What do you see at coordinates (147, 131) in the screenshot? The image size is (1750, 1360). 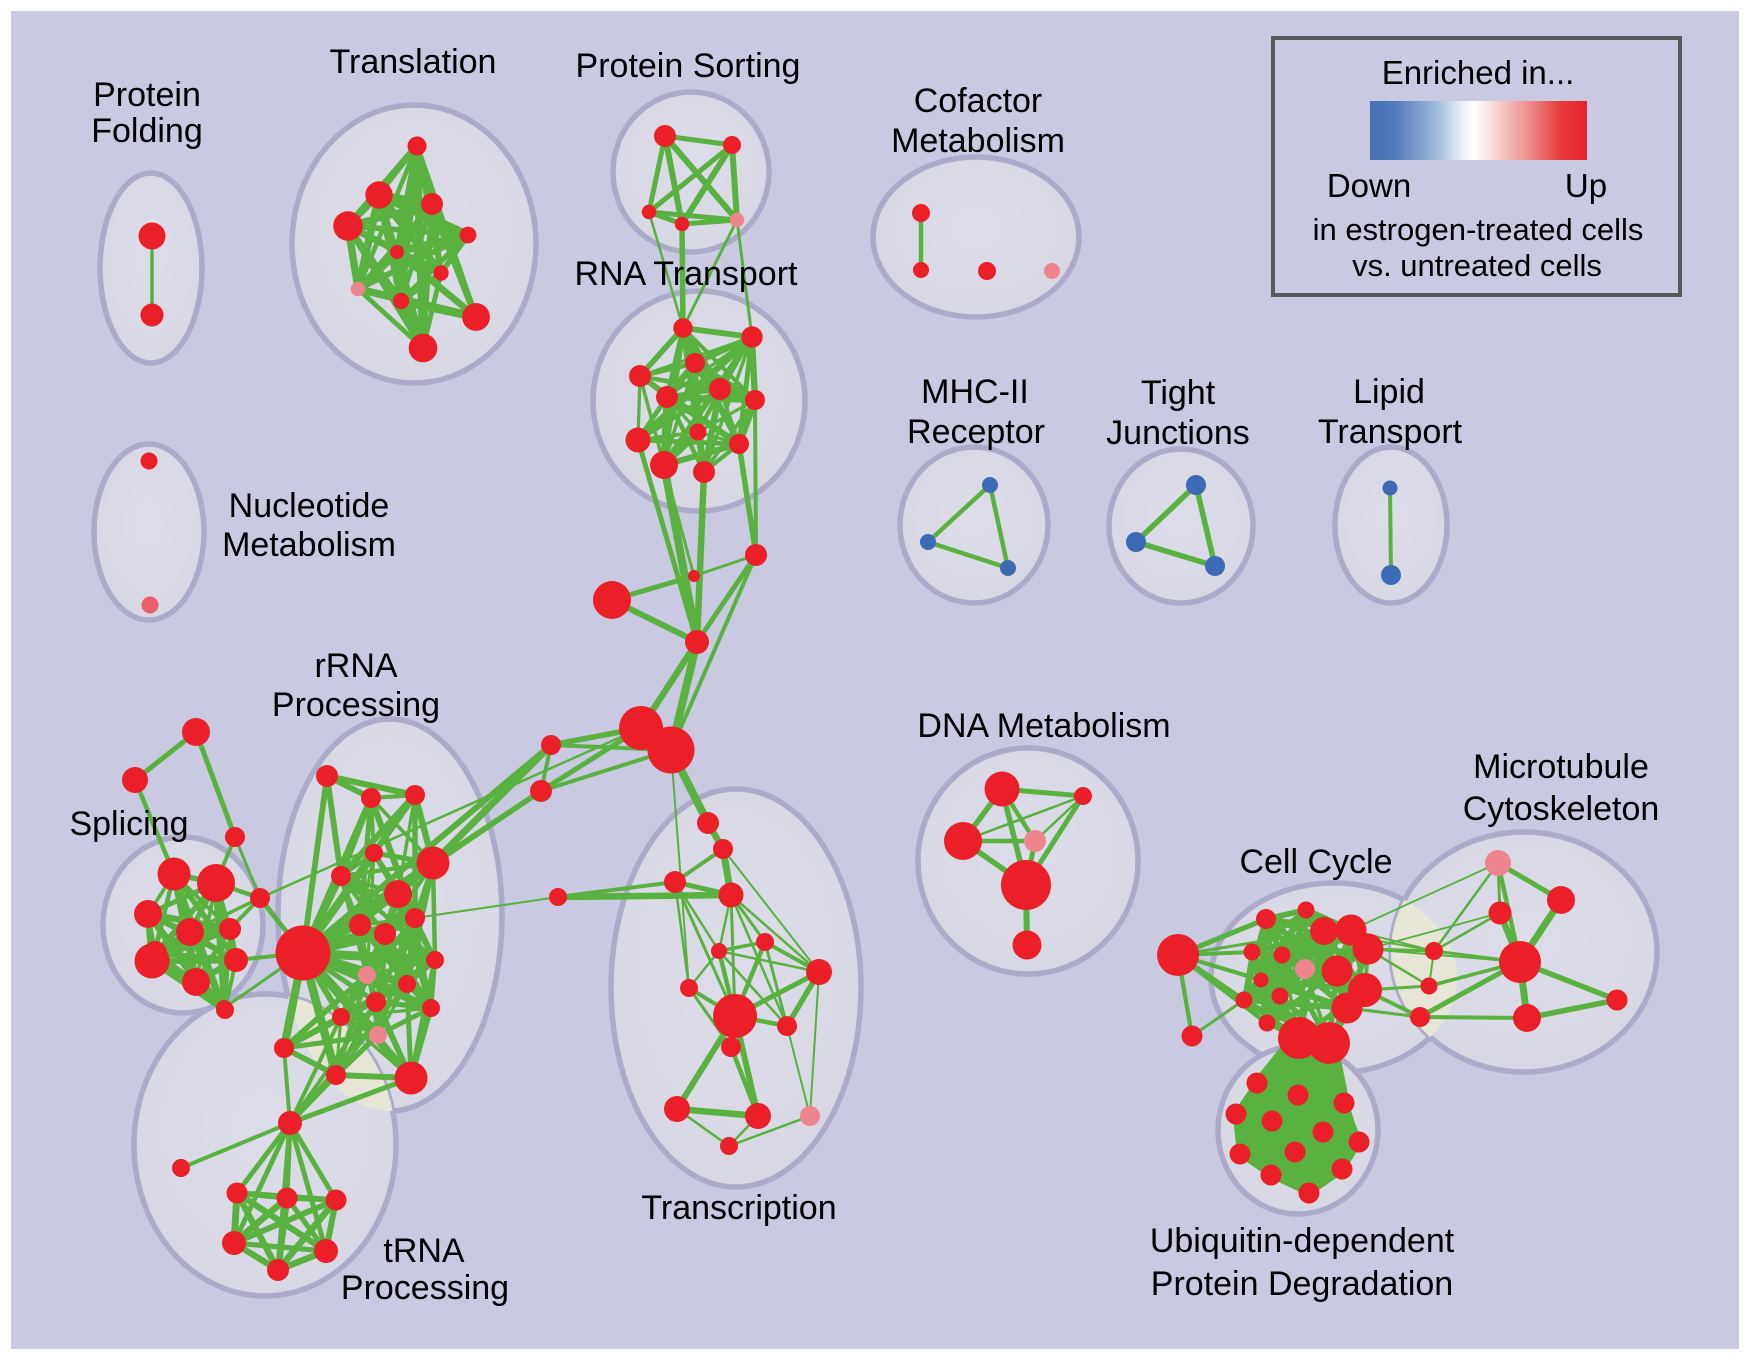 I see `svg-text: Folding` at bounding box center [147, 131].